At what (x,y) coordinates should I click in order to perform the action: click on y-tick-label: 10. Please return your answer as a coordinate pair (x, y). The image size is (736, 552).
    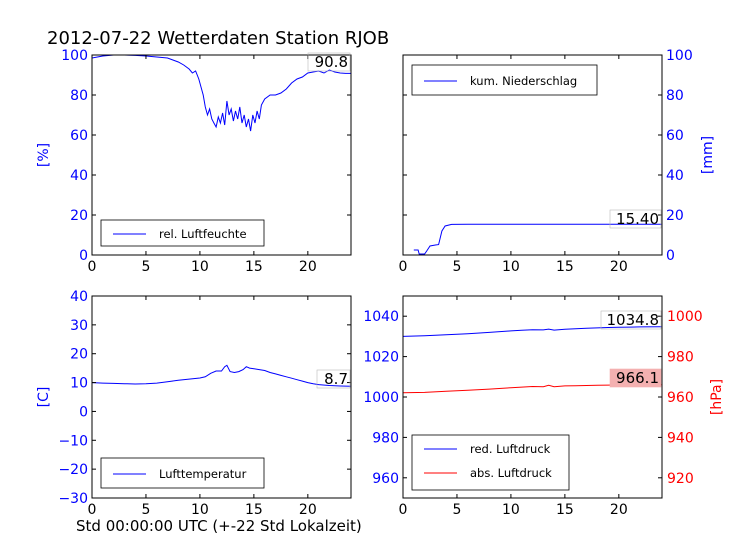
    Looking at the image, I should click on (79, 384).